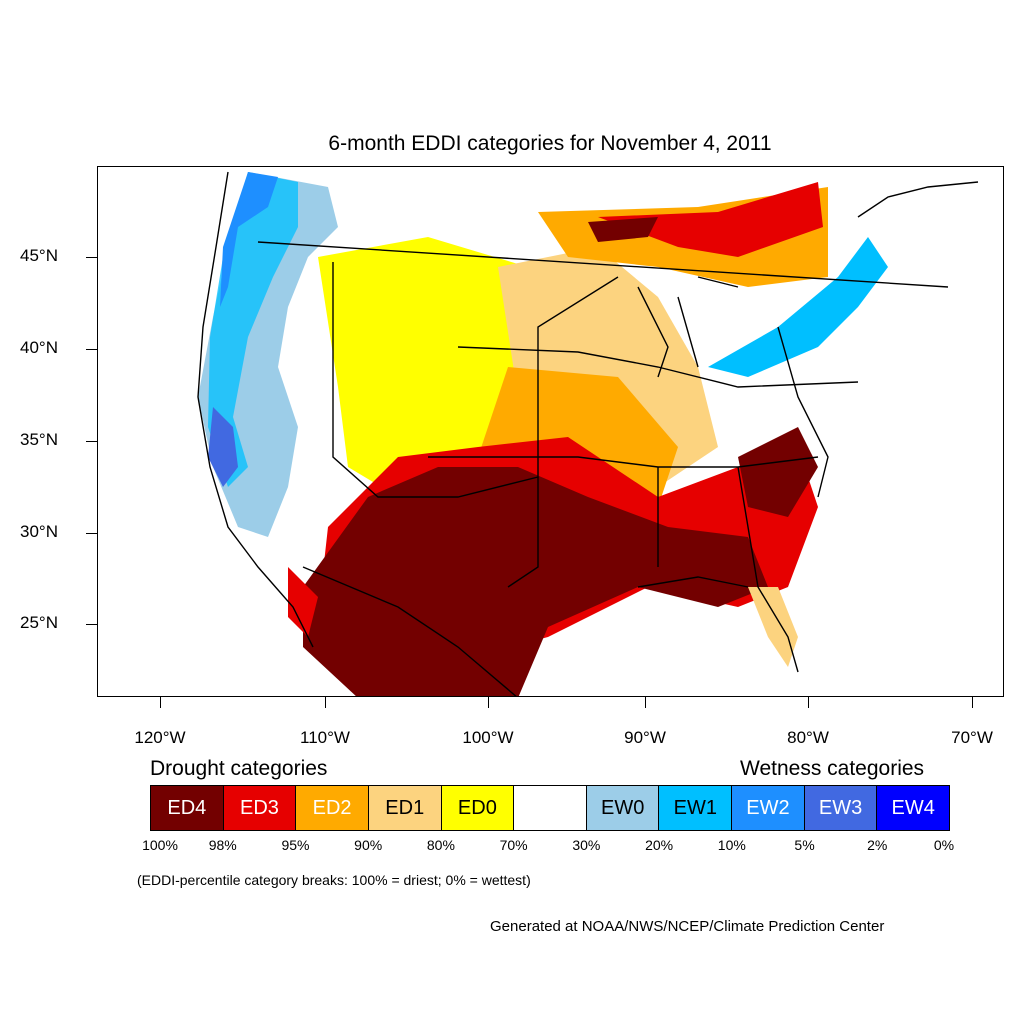  I want to click on legend-box-ew1: EW1, so click(696, 808).